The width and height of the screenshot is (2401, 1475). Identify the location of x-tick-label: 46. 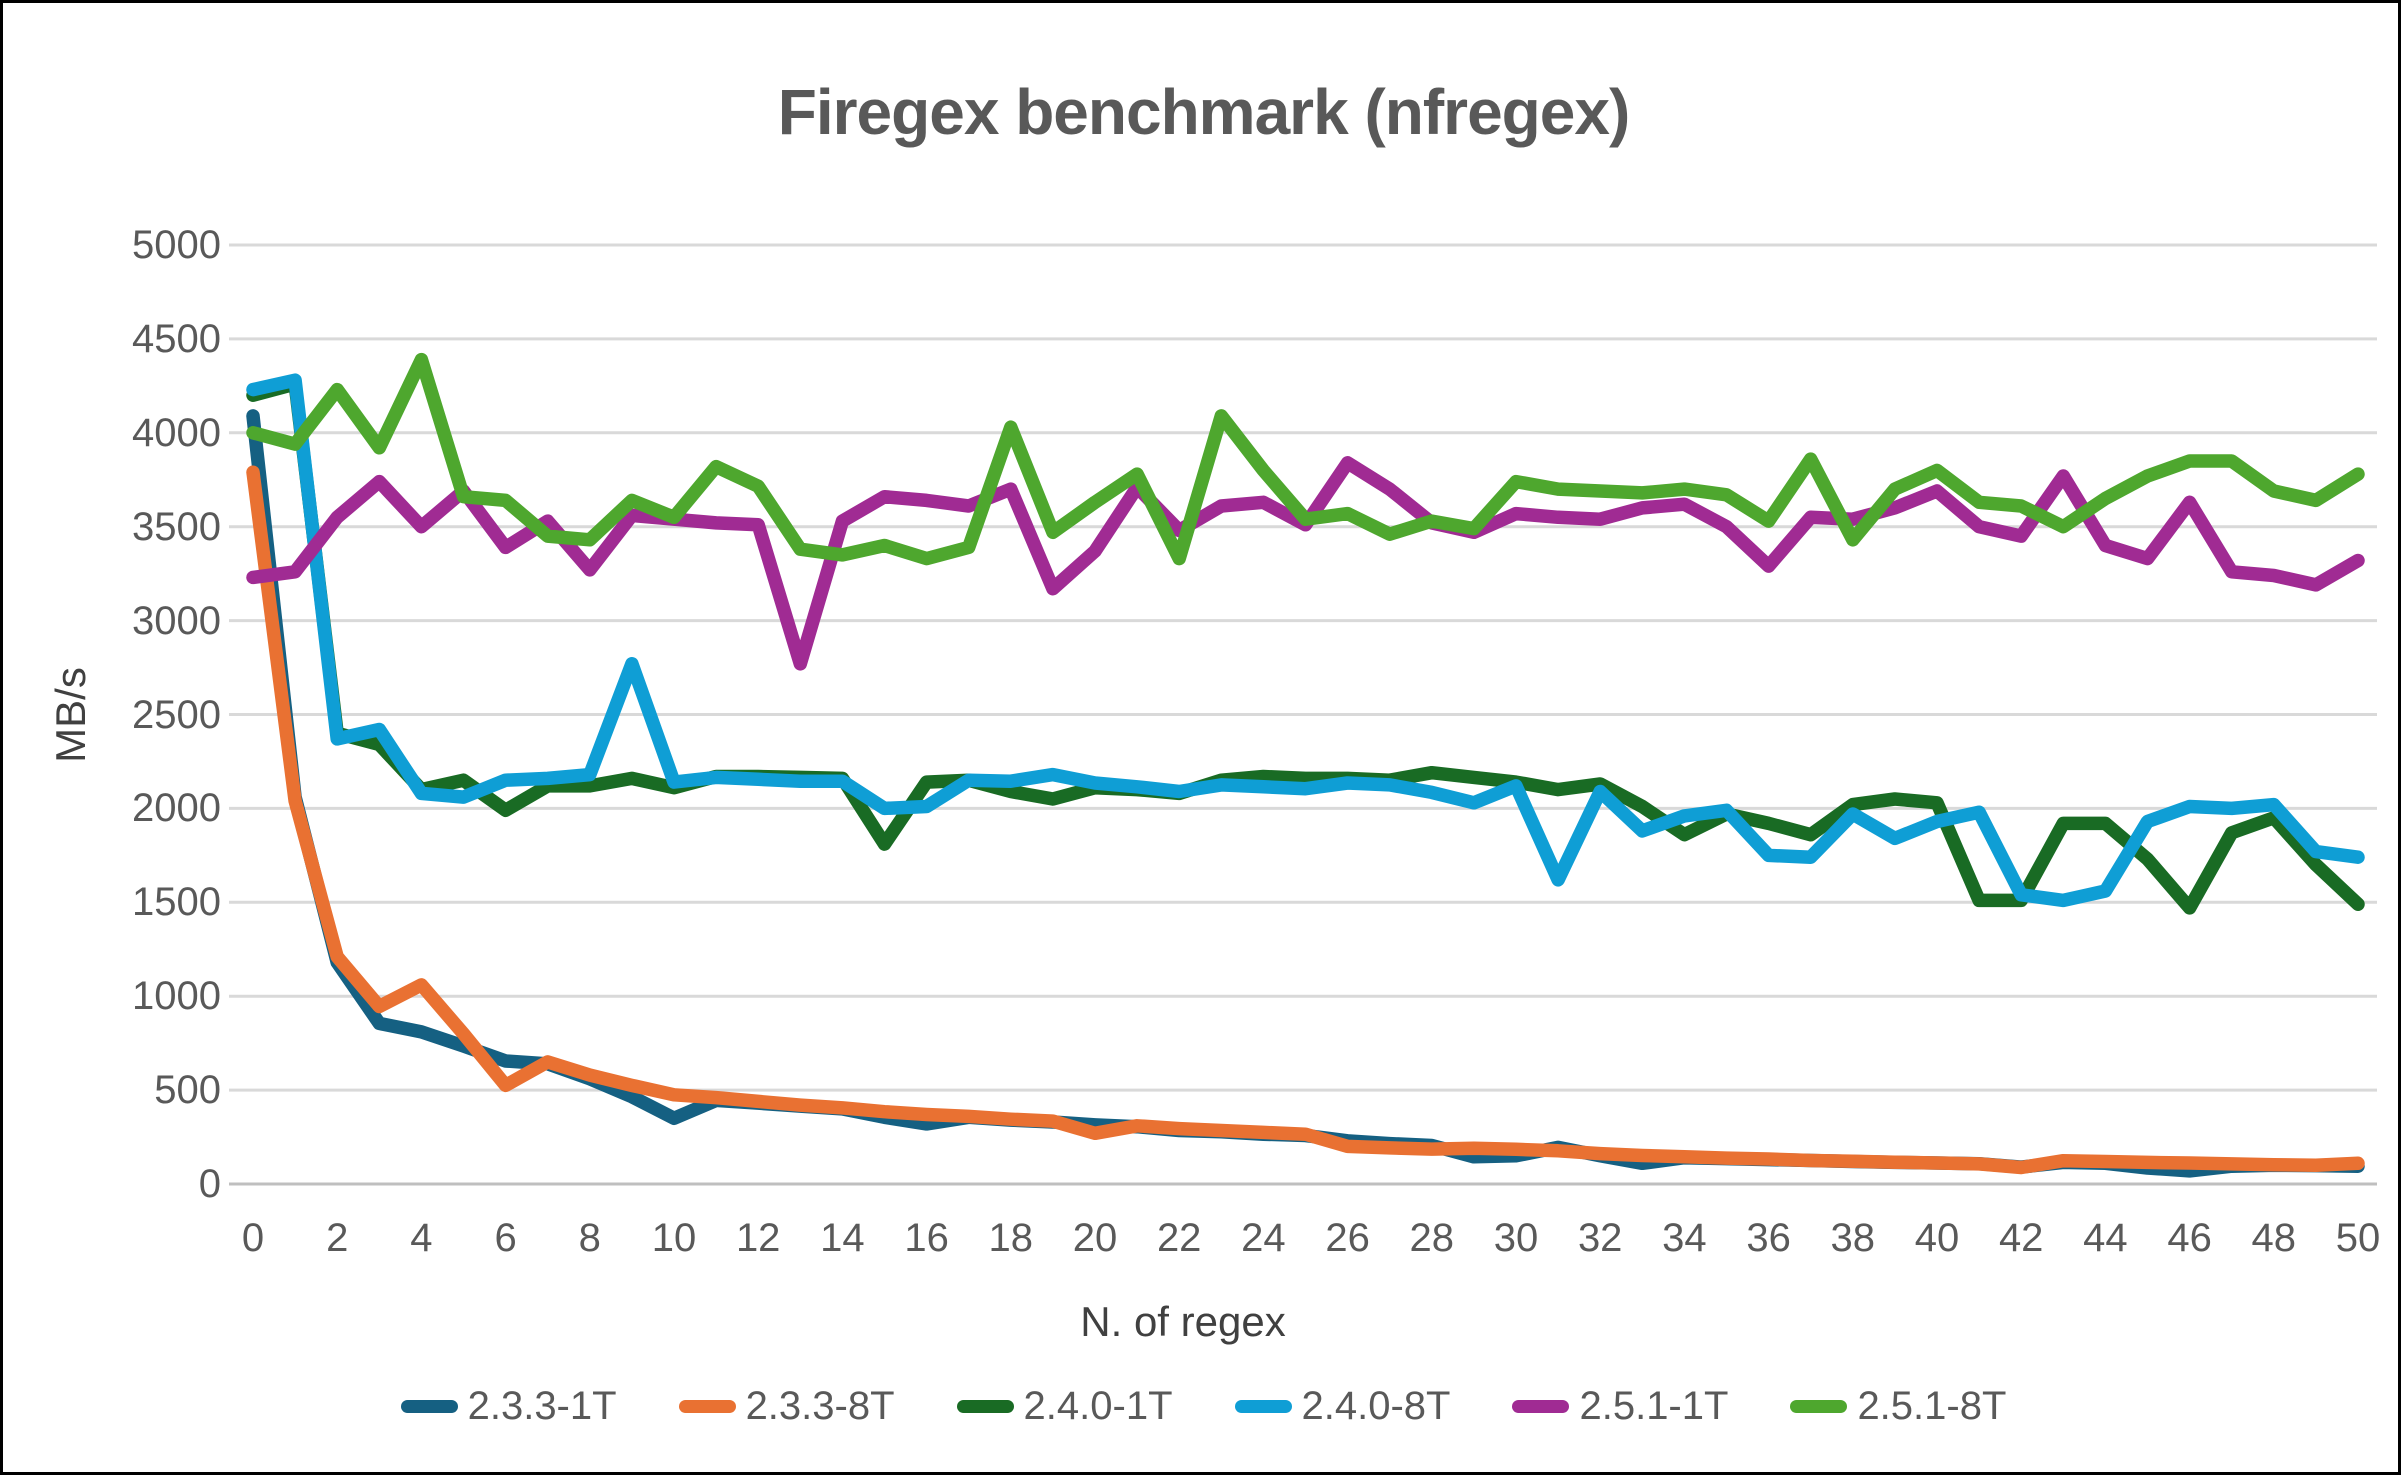
(2189, 1238).